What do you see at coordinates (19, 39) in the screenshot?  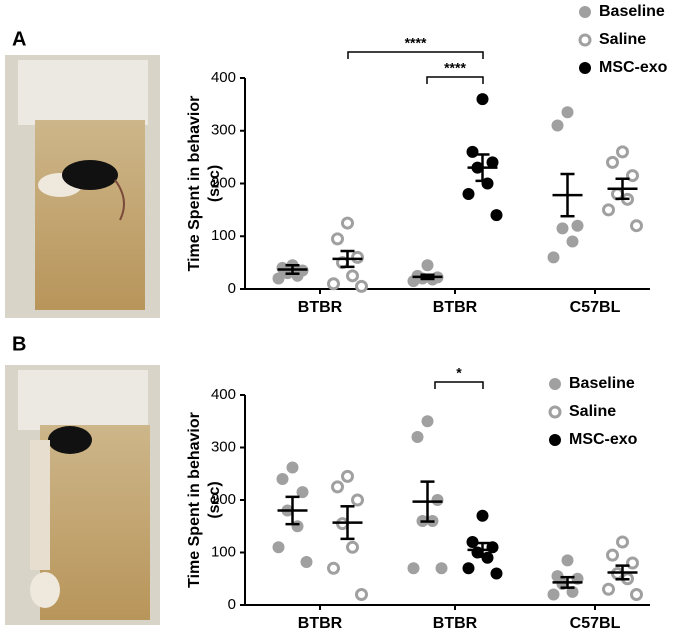 I see `panel-label: A` at bounding box center [19, 39].